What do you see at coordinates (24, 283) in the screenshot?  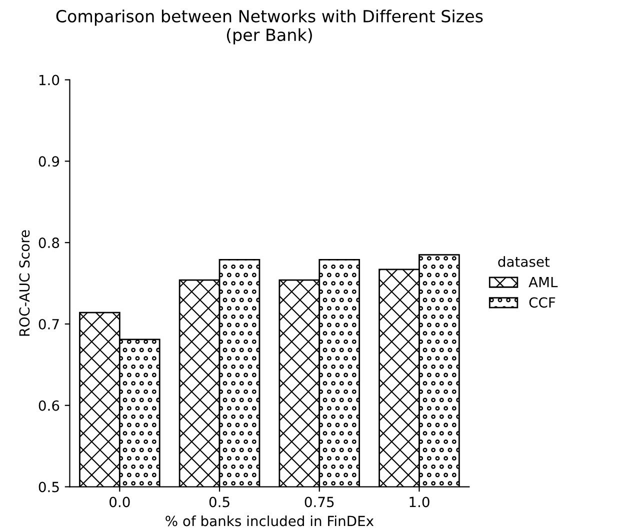 I see `y-axis-title: ROC-AUC Score` at bounding box center [24, 283].